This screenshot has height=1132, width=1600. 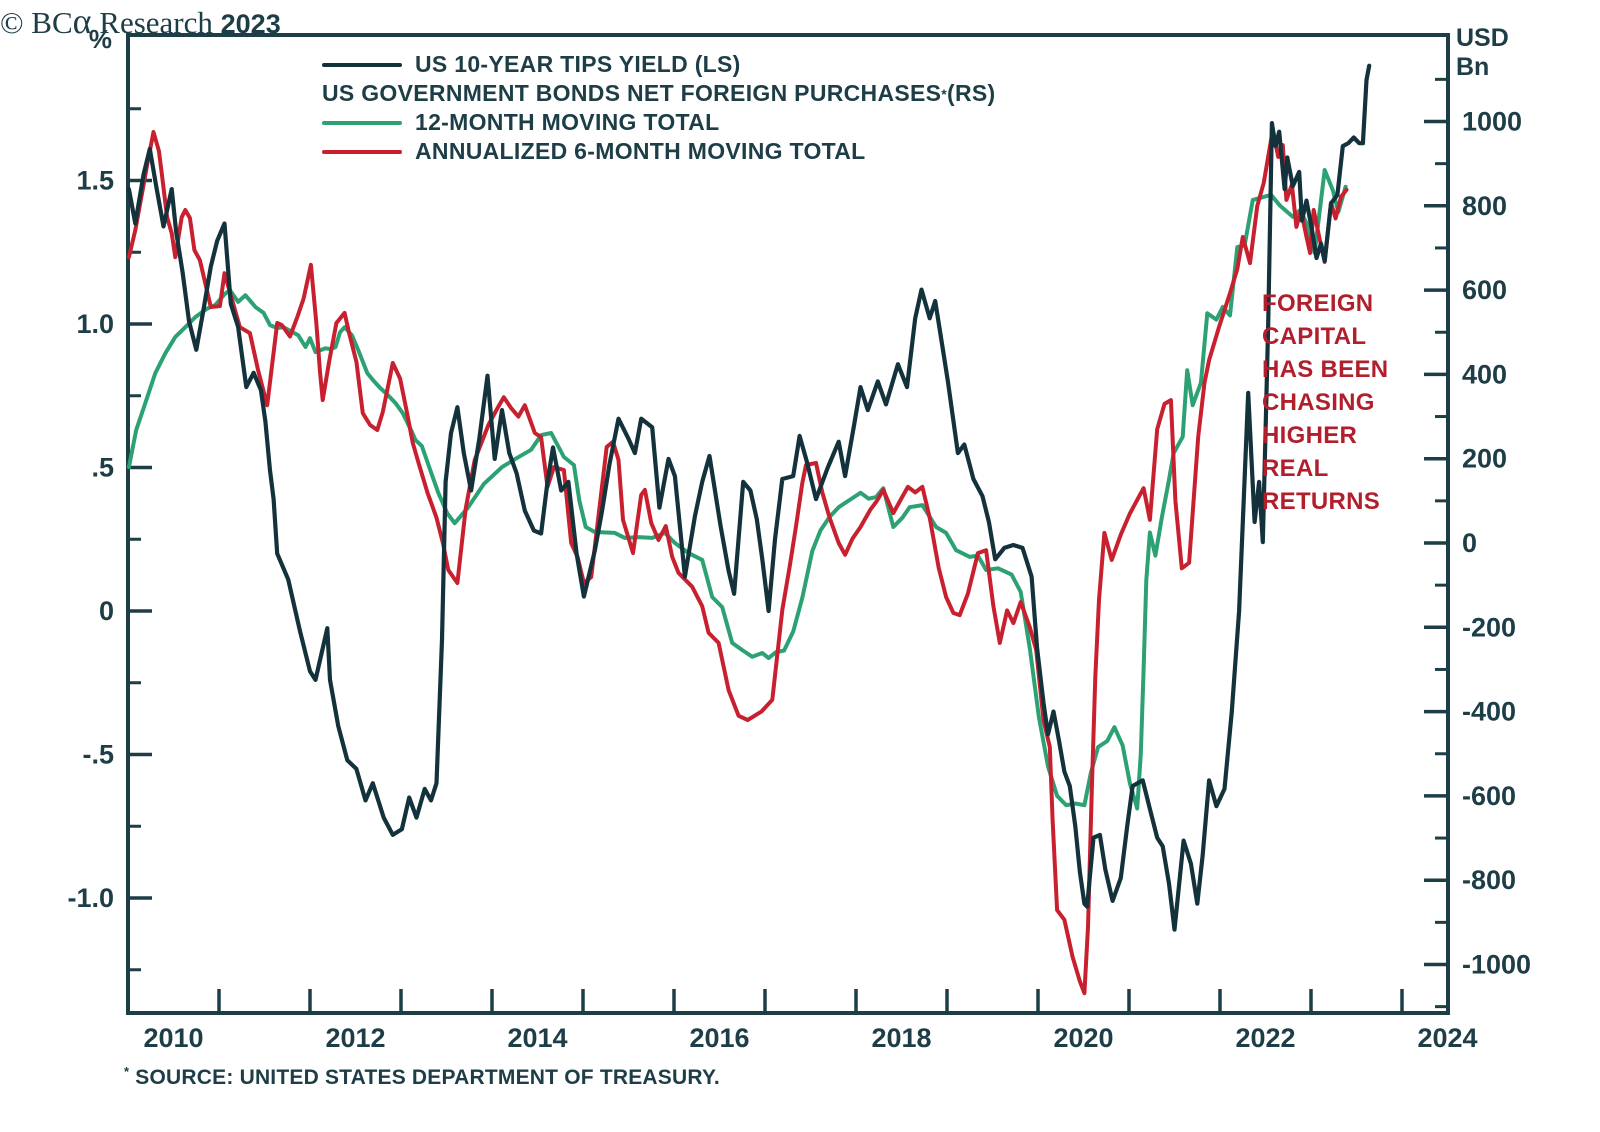 What do you see at coordinates (1469, 543) in the screenshot?
I see `right-axis-tick-label: 0` at bounding box center [1469, 543].